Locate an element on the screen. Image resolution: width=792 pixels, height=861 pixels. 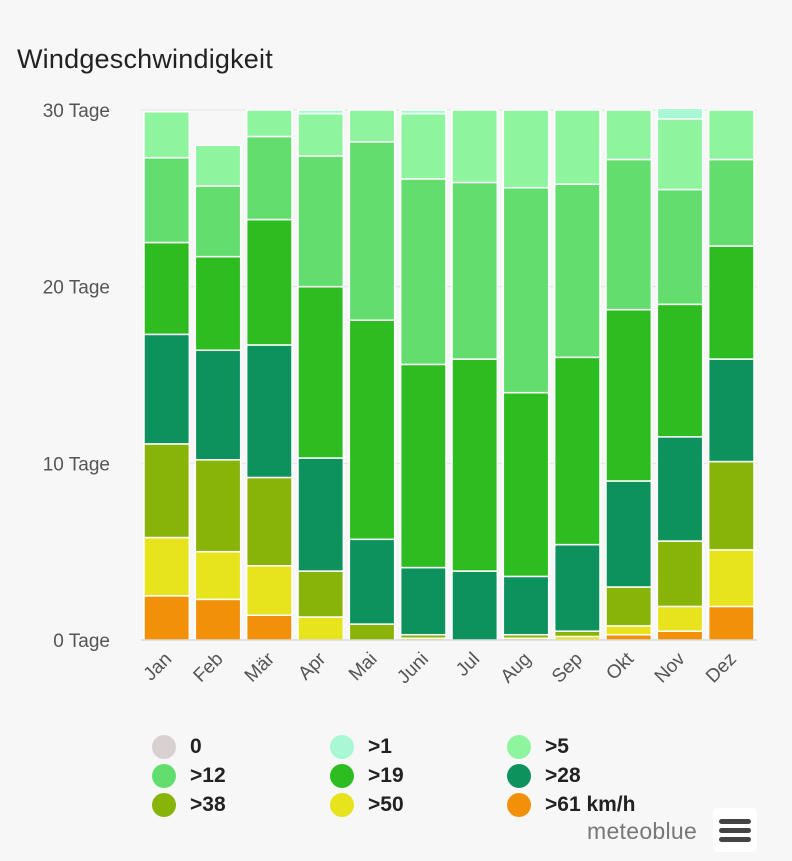
legend-item: 0 is located at coordinates (177, 747).